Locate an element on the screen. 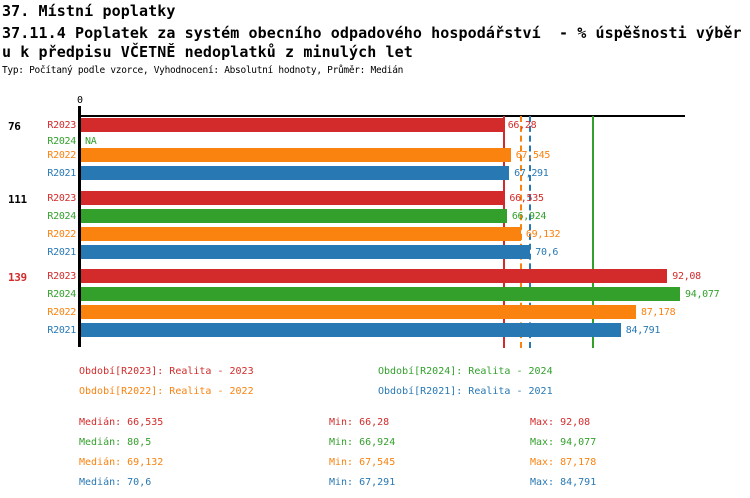 Image resolution: width=750 pixels, height=498 pixels. stat-max-R2024: Max: 94,077 is located at coordinates (563, 442).